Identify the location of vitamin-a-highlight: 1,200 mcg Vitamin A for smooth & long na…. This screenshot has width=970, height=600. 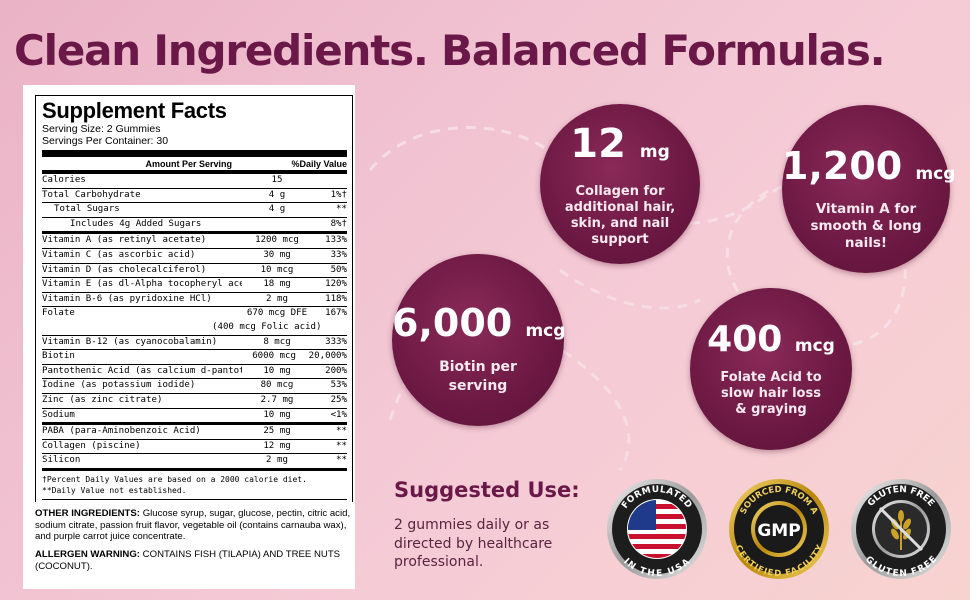
(868, 189).